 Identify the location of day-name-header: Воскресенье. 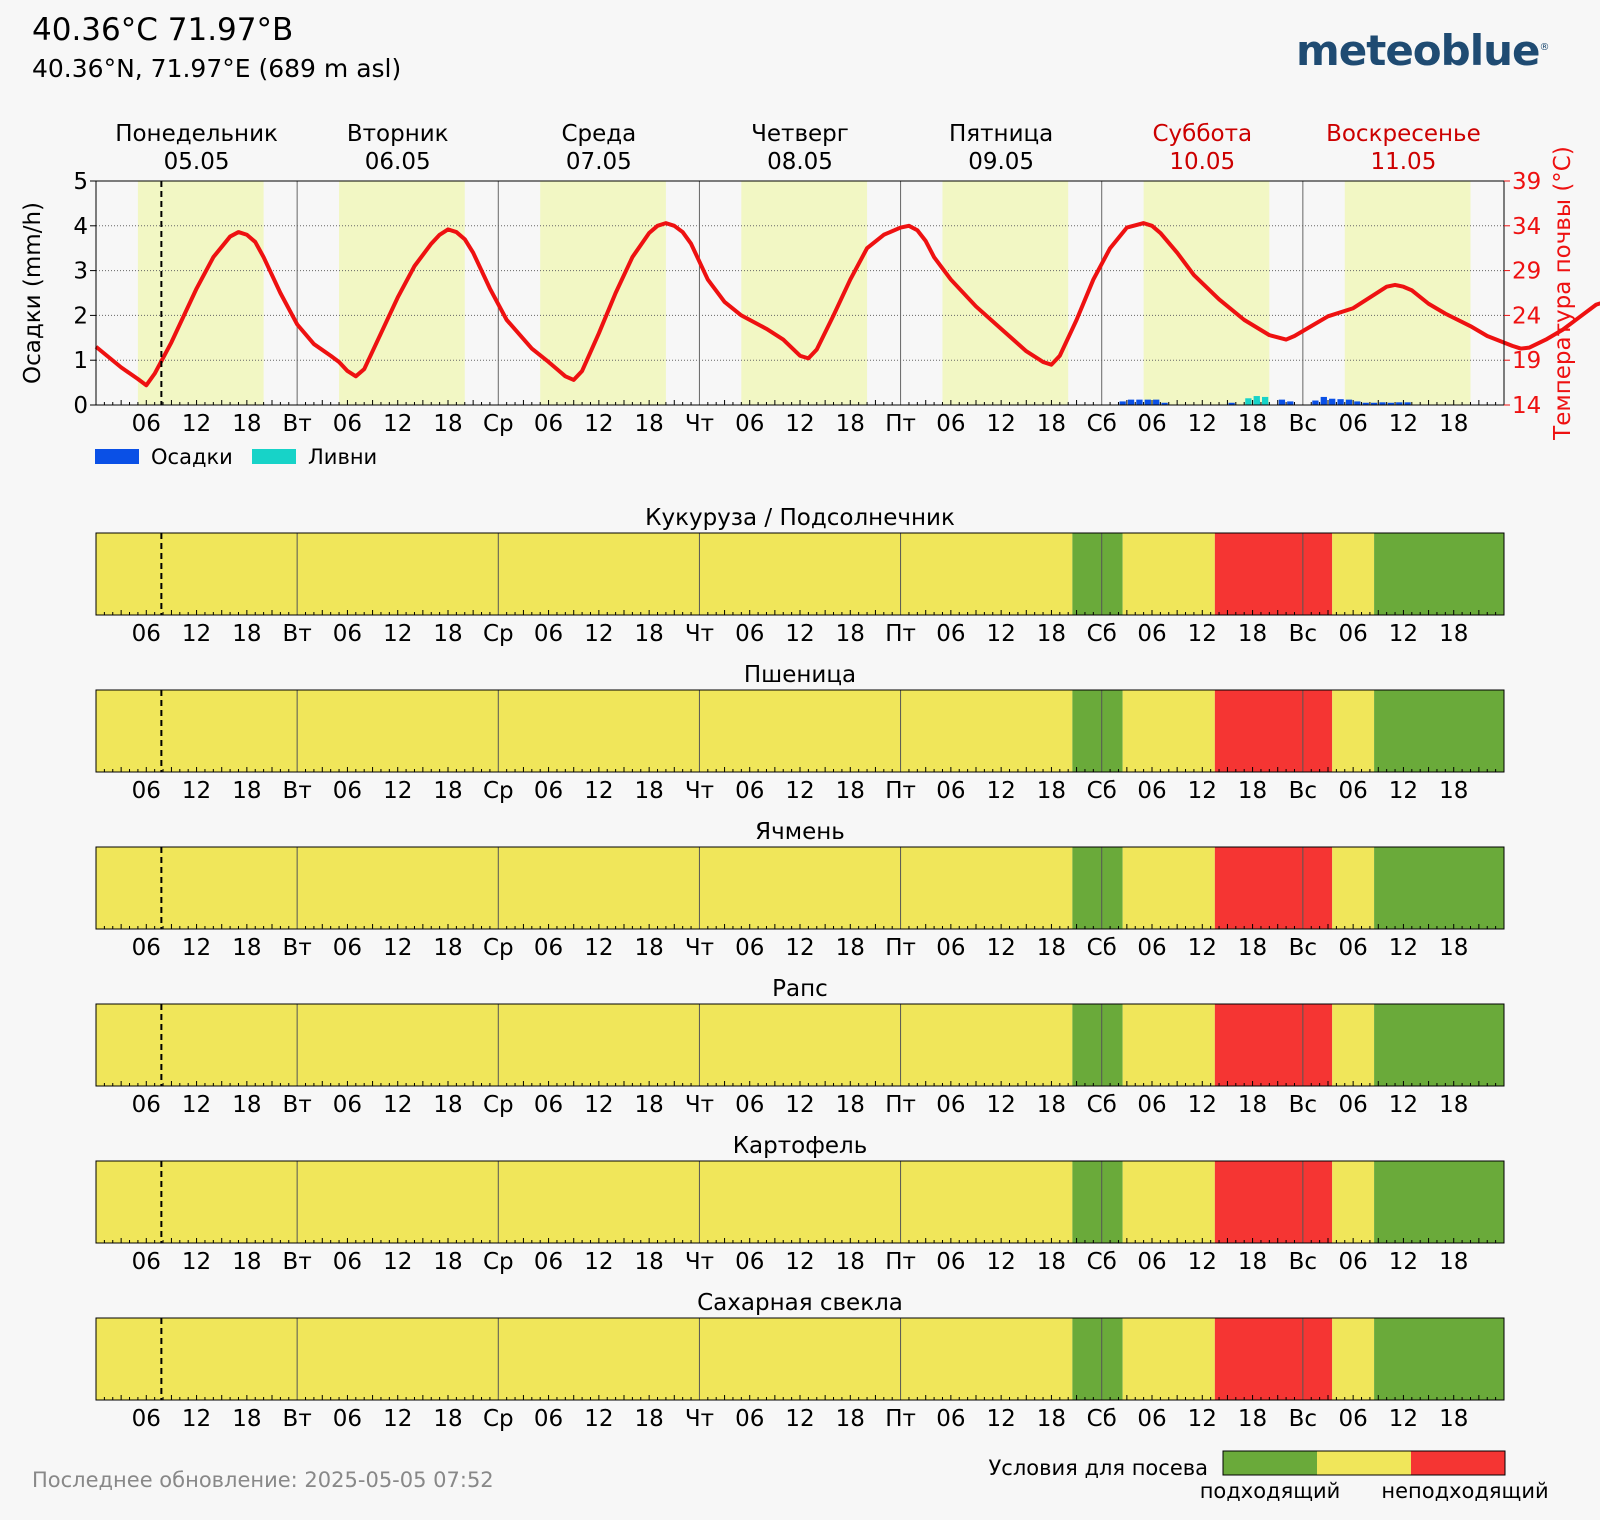
(1403, 134).